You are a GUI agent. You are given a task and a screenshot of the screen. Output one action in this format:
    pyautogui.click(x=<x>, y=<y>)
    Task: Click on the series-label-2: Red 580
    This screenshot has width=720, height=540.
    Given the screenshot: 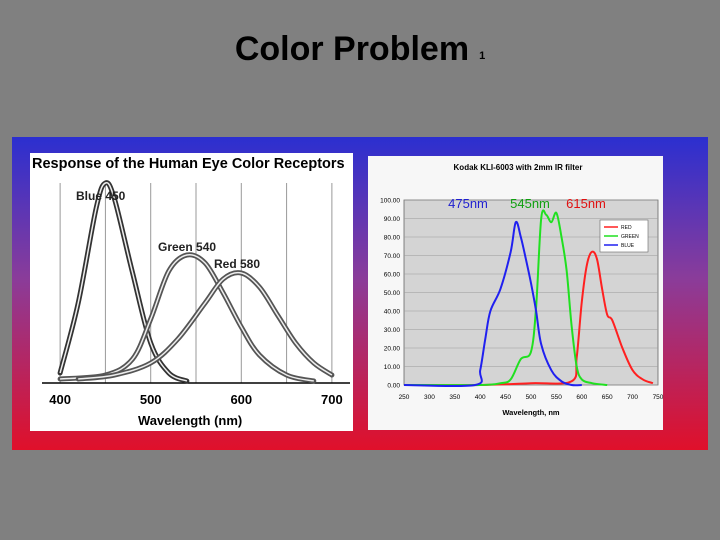 What is the action you would take?
    pyautogui.click(x=237, y=264)
    